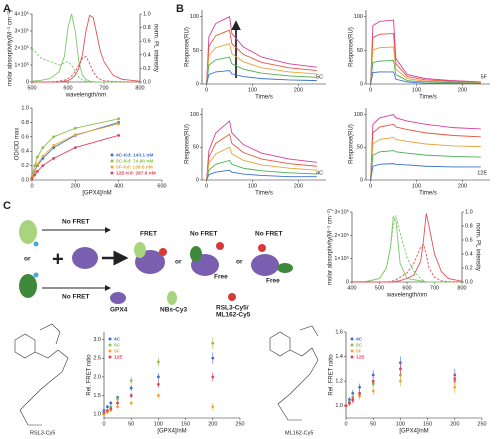 The height and width of the screenshot is (439, 500). What do you see at coordinates (331, 247) in the screenshot?
I see `y-axis-label: molar absorptivity(M⁻¹ cm⁻¹)` at bounding box center [331, 247].